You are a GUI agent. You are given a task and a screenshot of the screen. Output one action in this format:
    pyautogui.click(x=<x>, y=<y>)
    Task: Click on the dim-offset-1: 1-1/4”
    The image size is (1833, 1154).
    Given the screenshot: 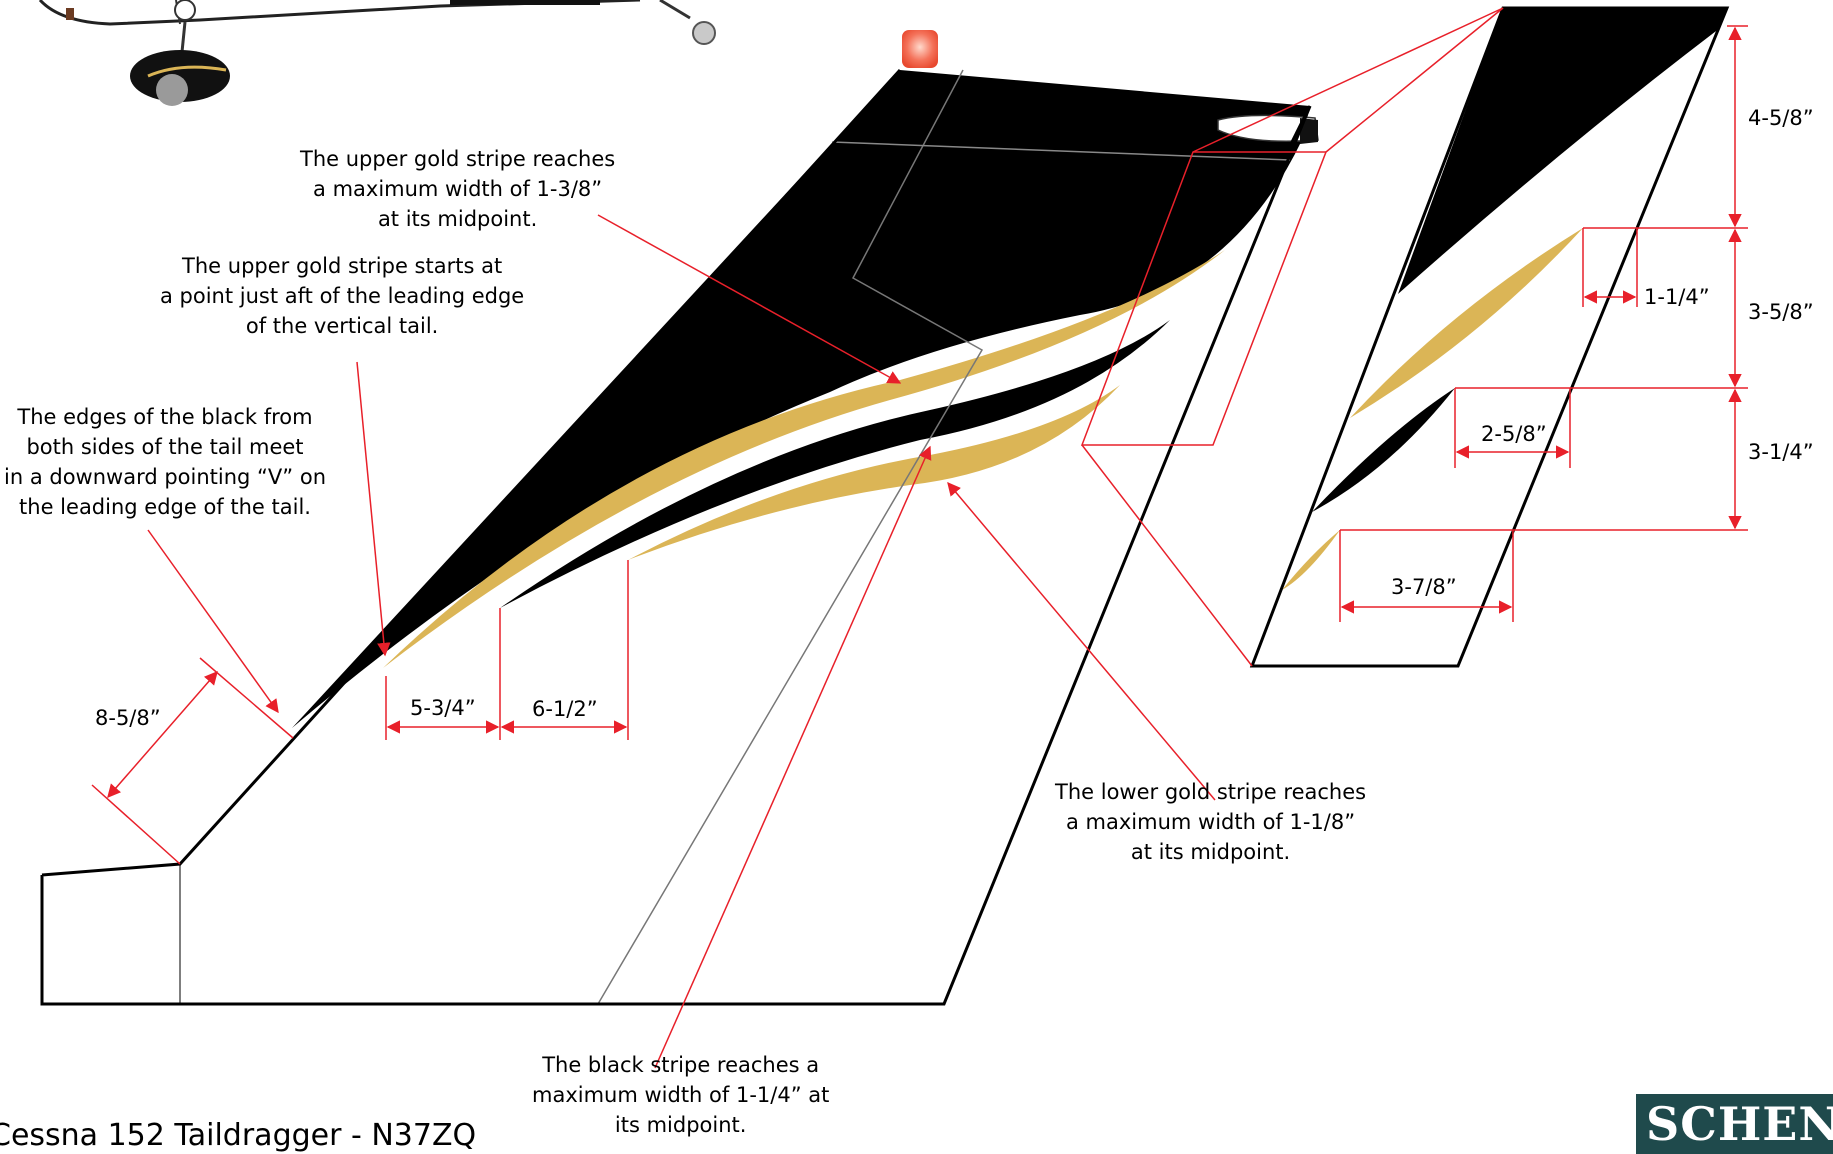 What is the action you would take?
    pyautogui.click(x=1677, y=297)
    